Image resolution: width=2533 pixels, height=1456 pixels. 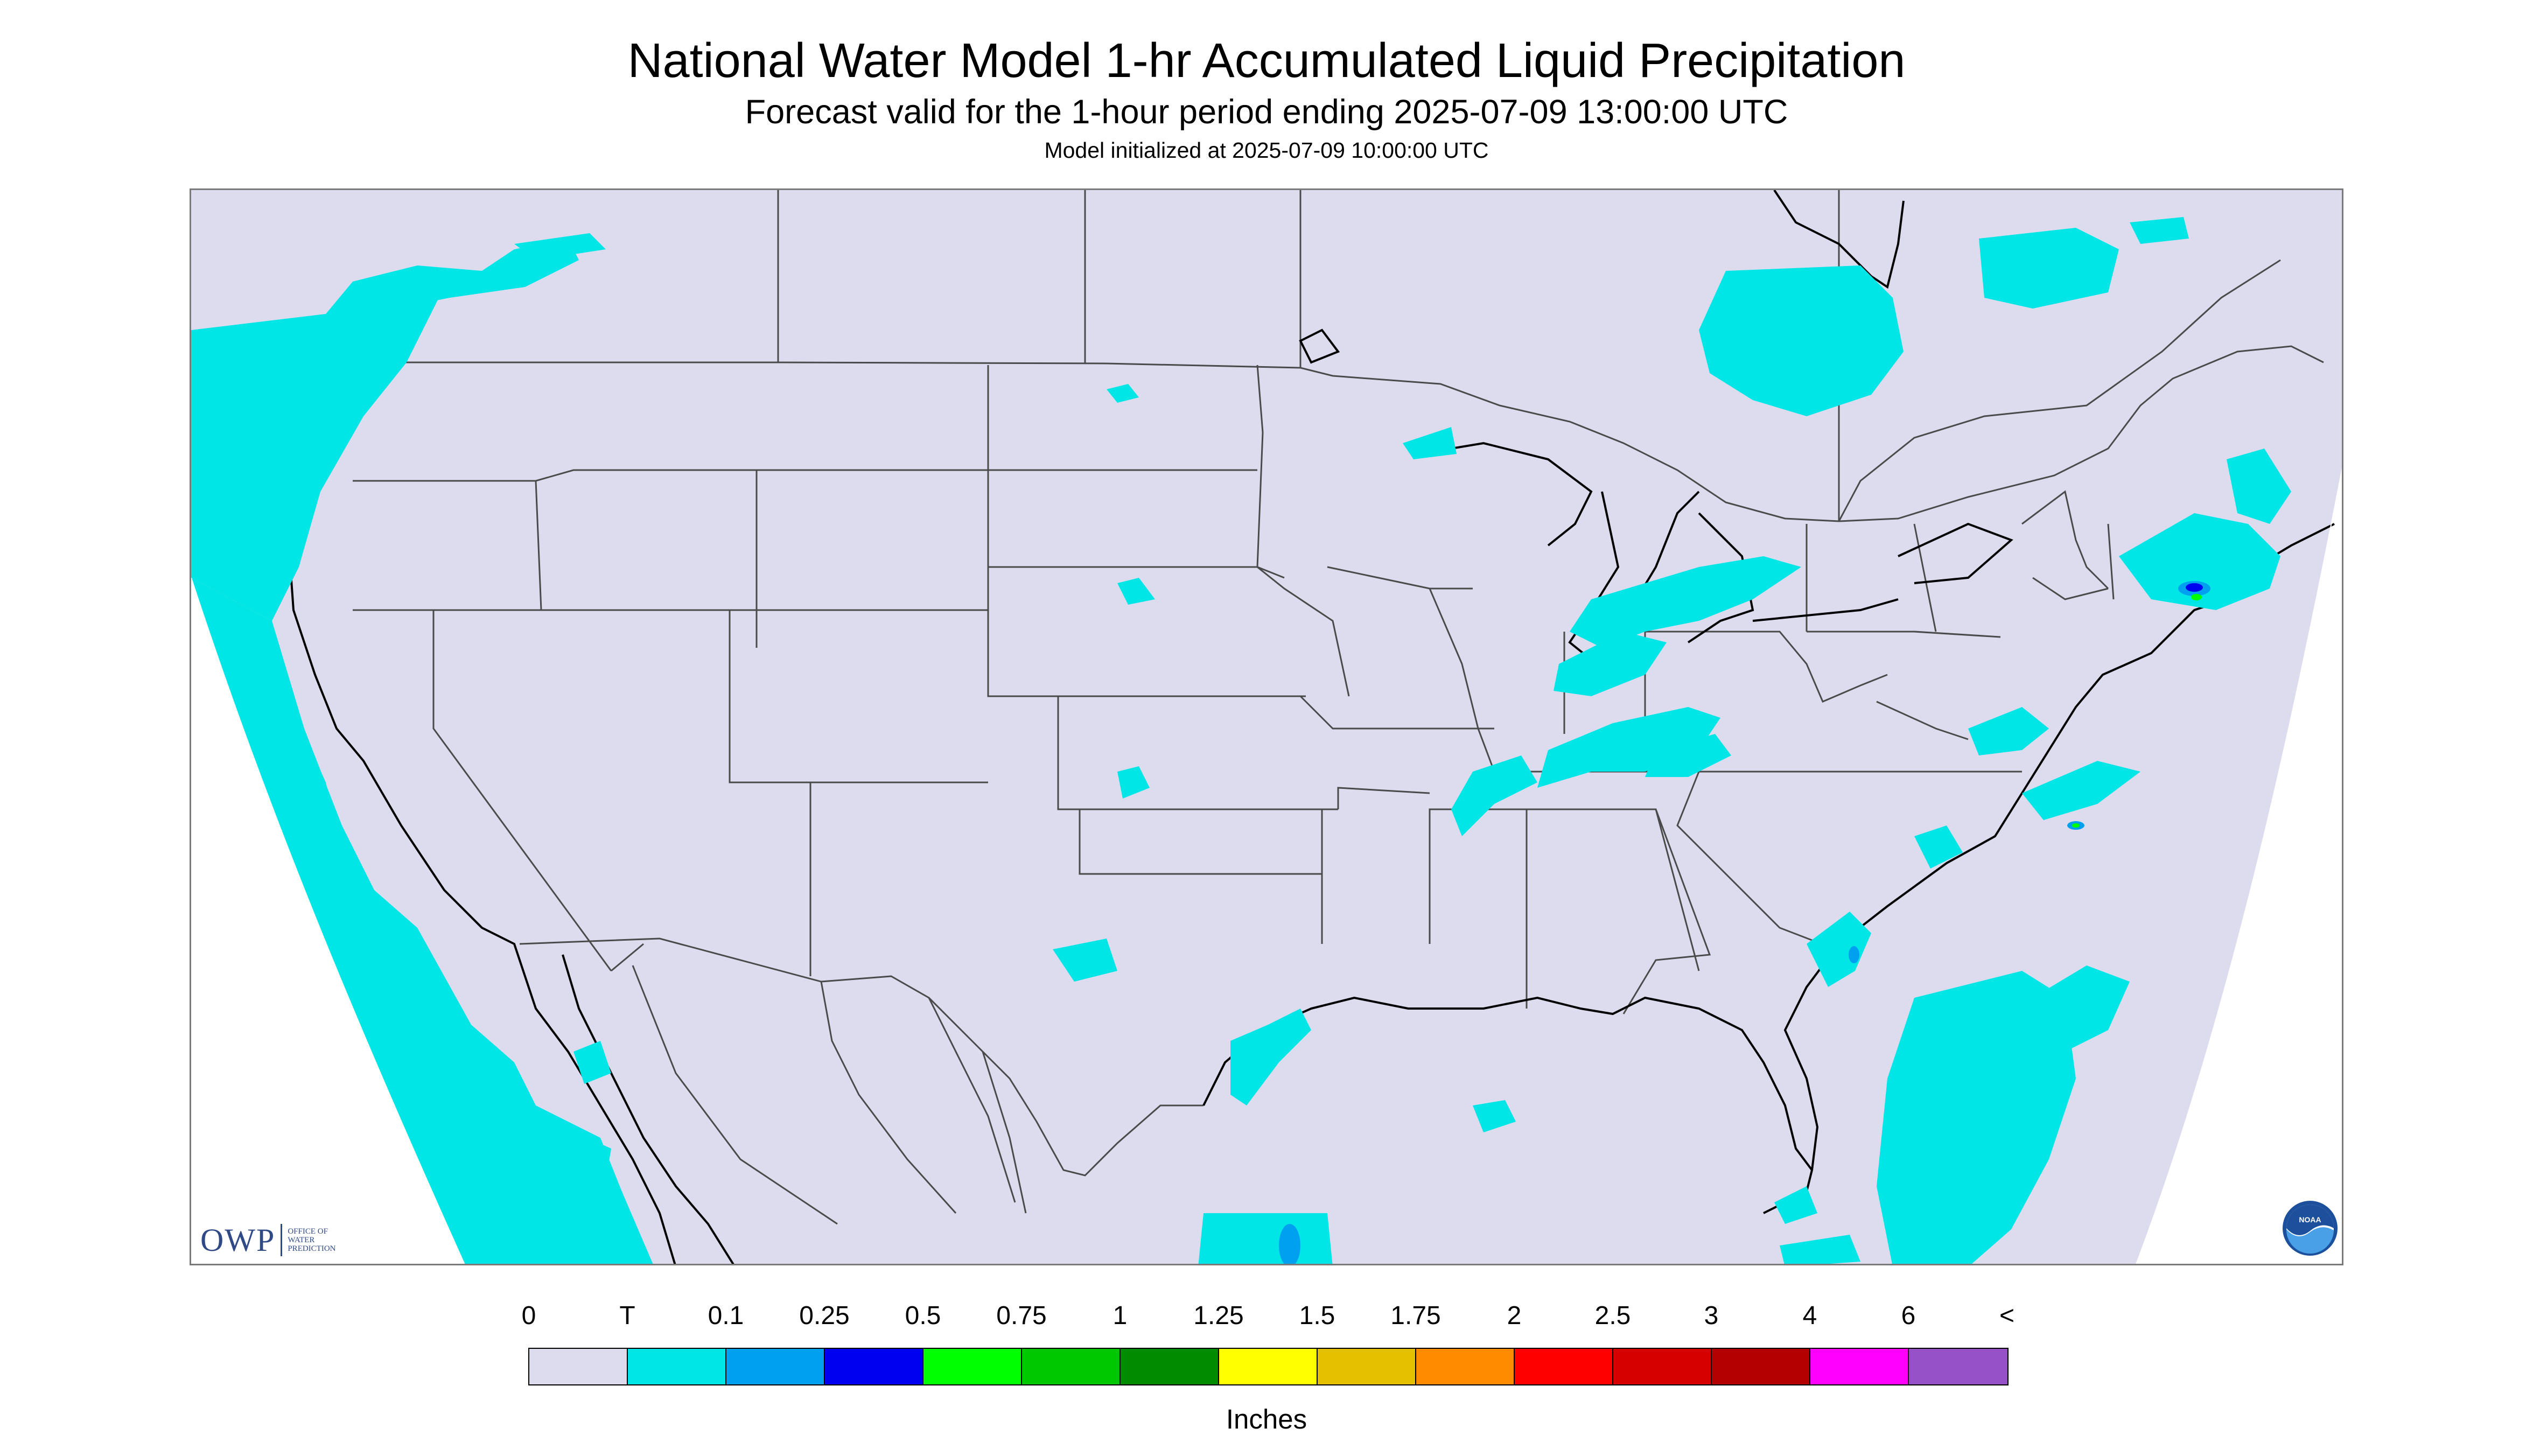 I want to click on atlantic-far-rain, so click(x=1976, y=1117).